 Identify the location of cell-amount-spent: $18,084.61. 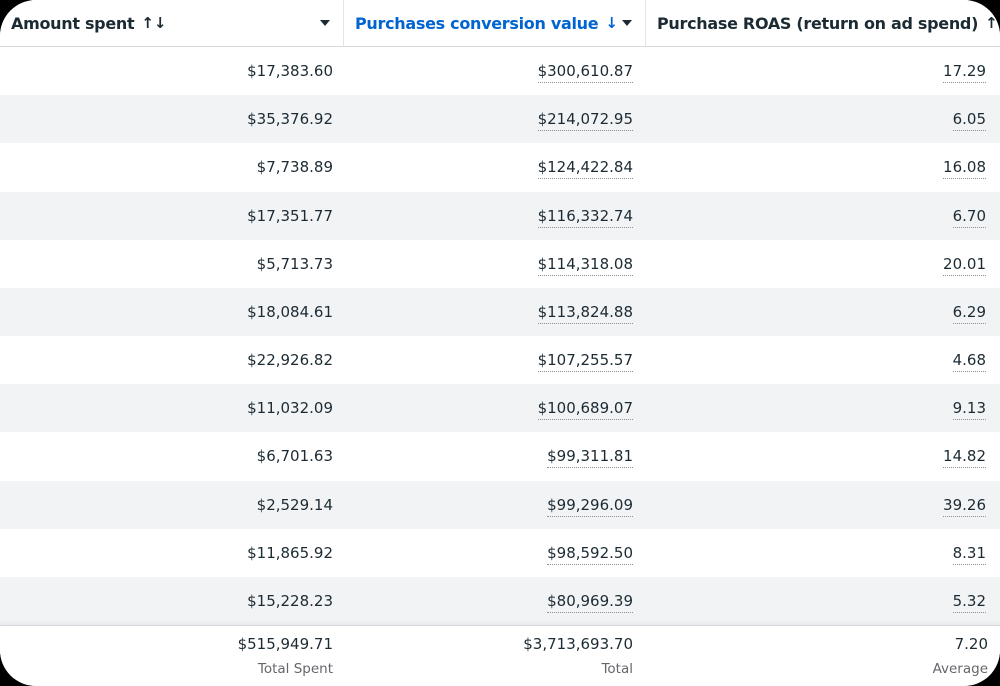
(290, 311).